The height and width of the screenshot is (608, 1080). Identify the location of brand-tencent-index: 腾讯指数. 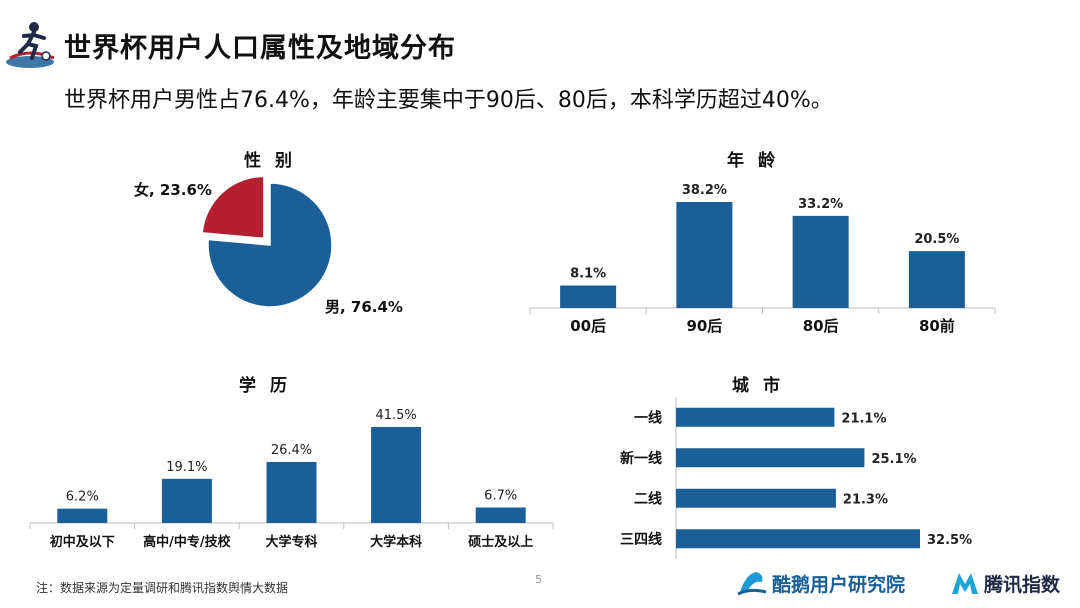
(1005, 583).